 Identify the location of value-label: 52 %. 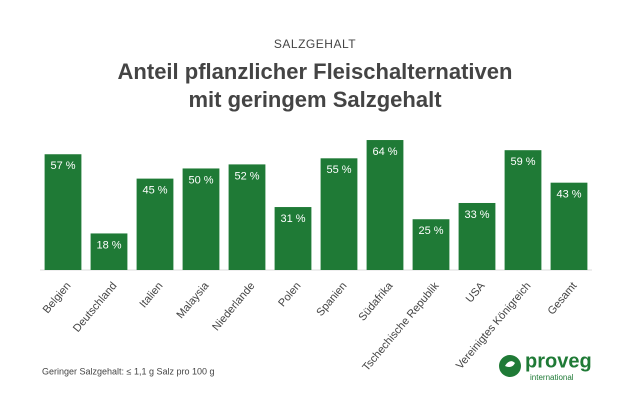
(246, 176).